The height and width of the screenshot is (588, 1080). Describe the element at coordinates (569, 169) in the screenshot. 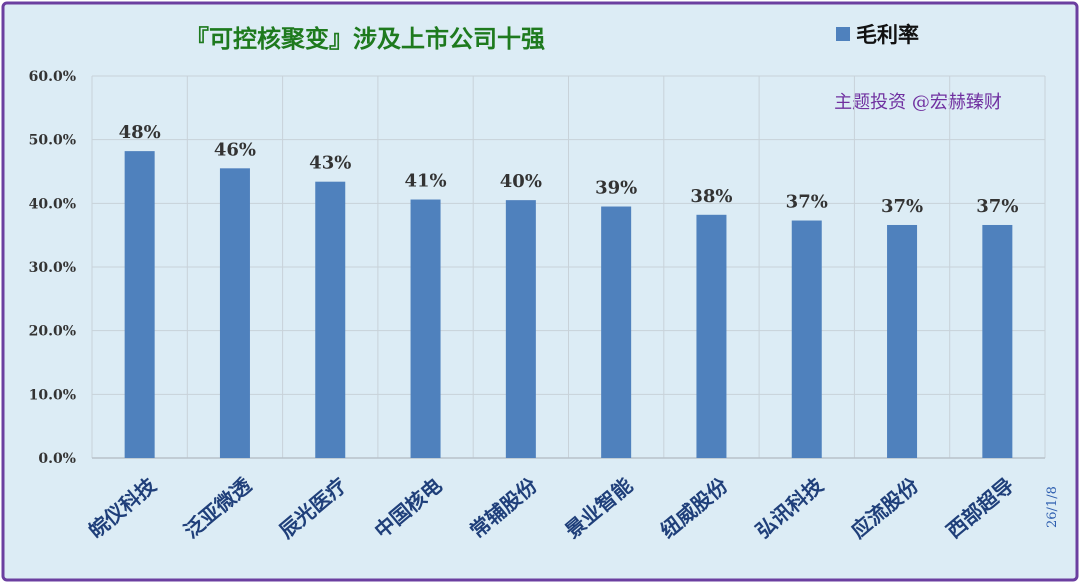

I see `data-labels: 48% 46% 43% 41% 40% 39% 38% 37% 37% 37%` at that location.